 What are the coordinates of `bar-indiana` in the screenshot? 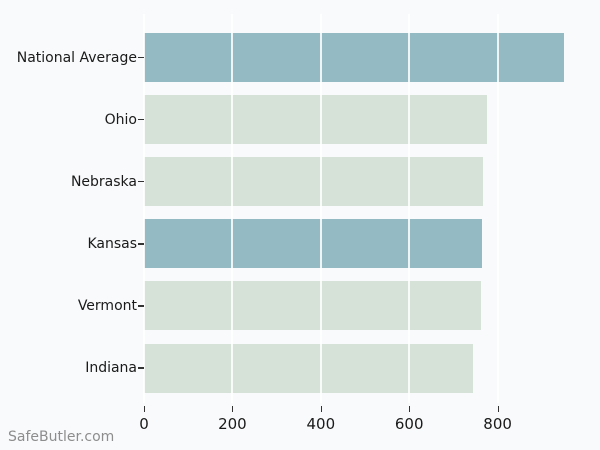 It's located at (309, 368).